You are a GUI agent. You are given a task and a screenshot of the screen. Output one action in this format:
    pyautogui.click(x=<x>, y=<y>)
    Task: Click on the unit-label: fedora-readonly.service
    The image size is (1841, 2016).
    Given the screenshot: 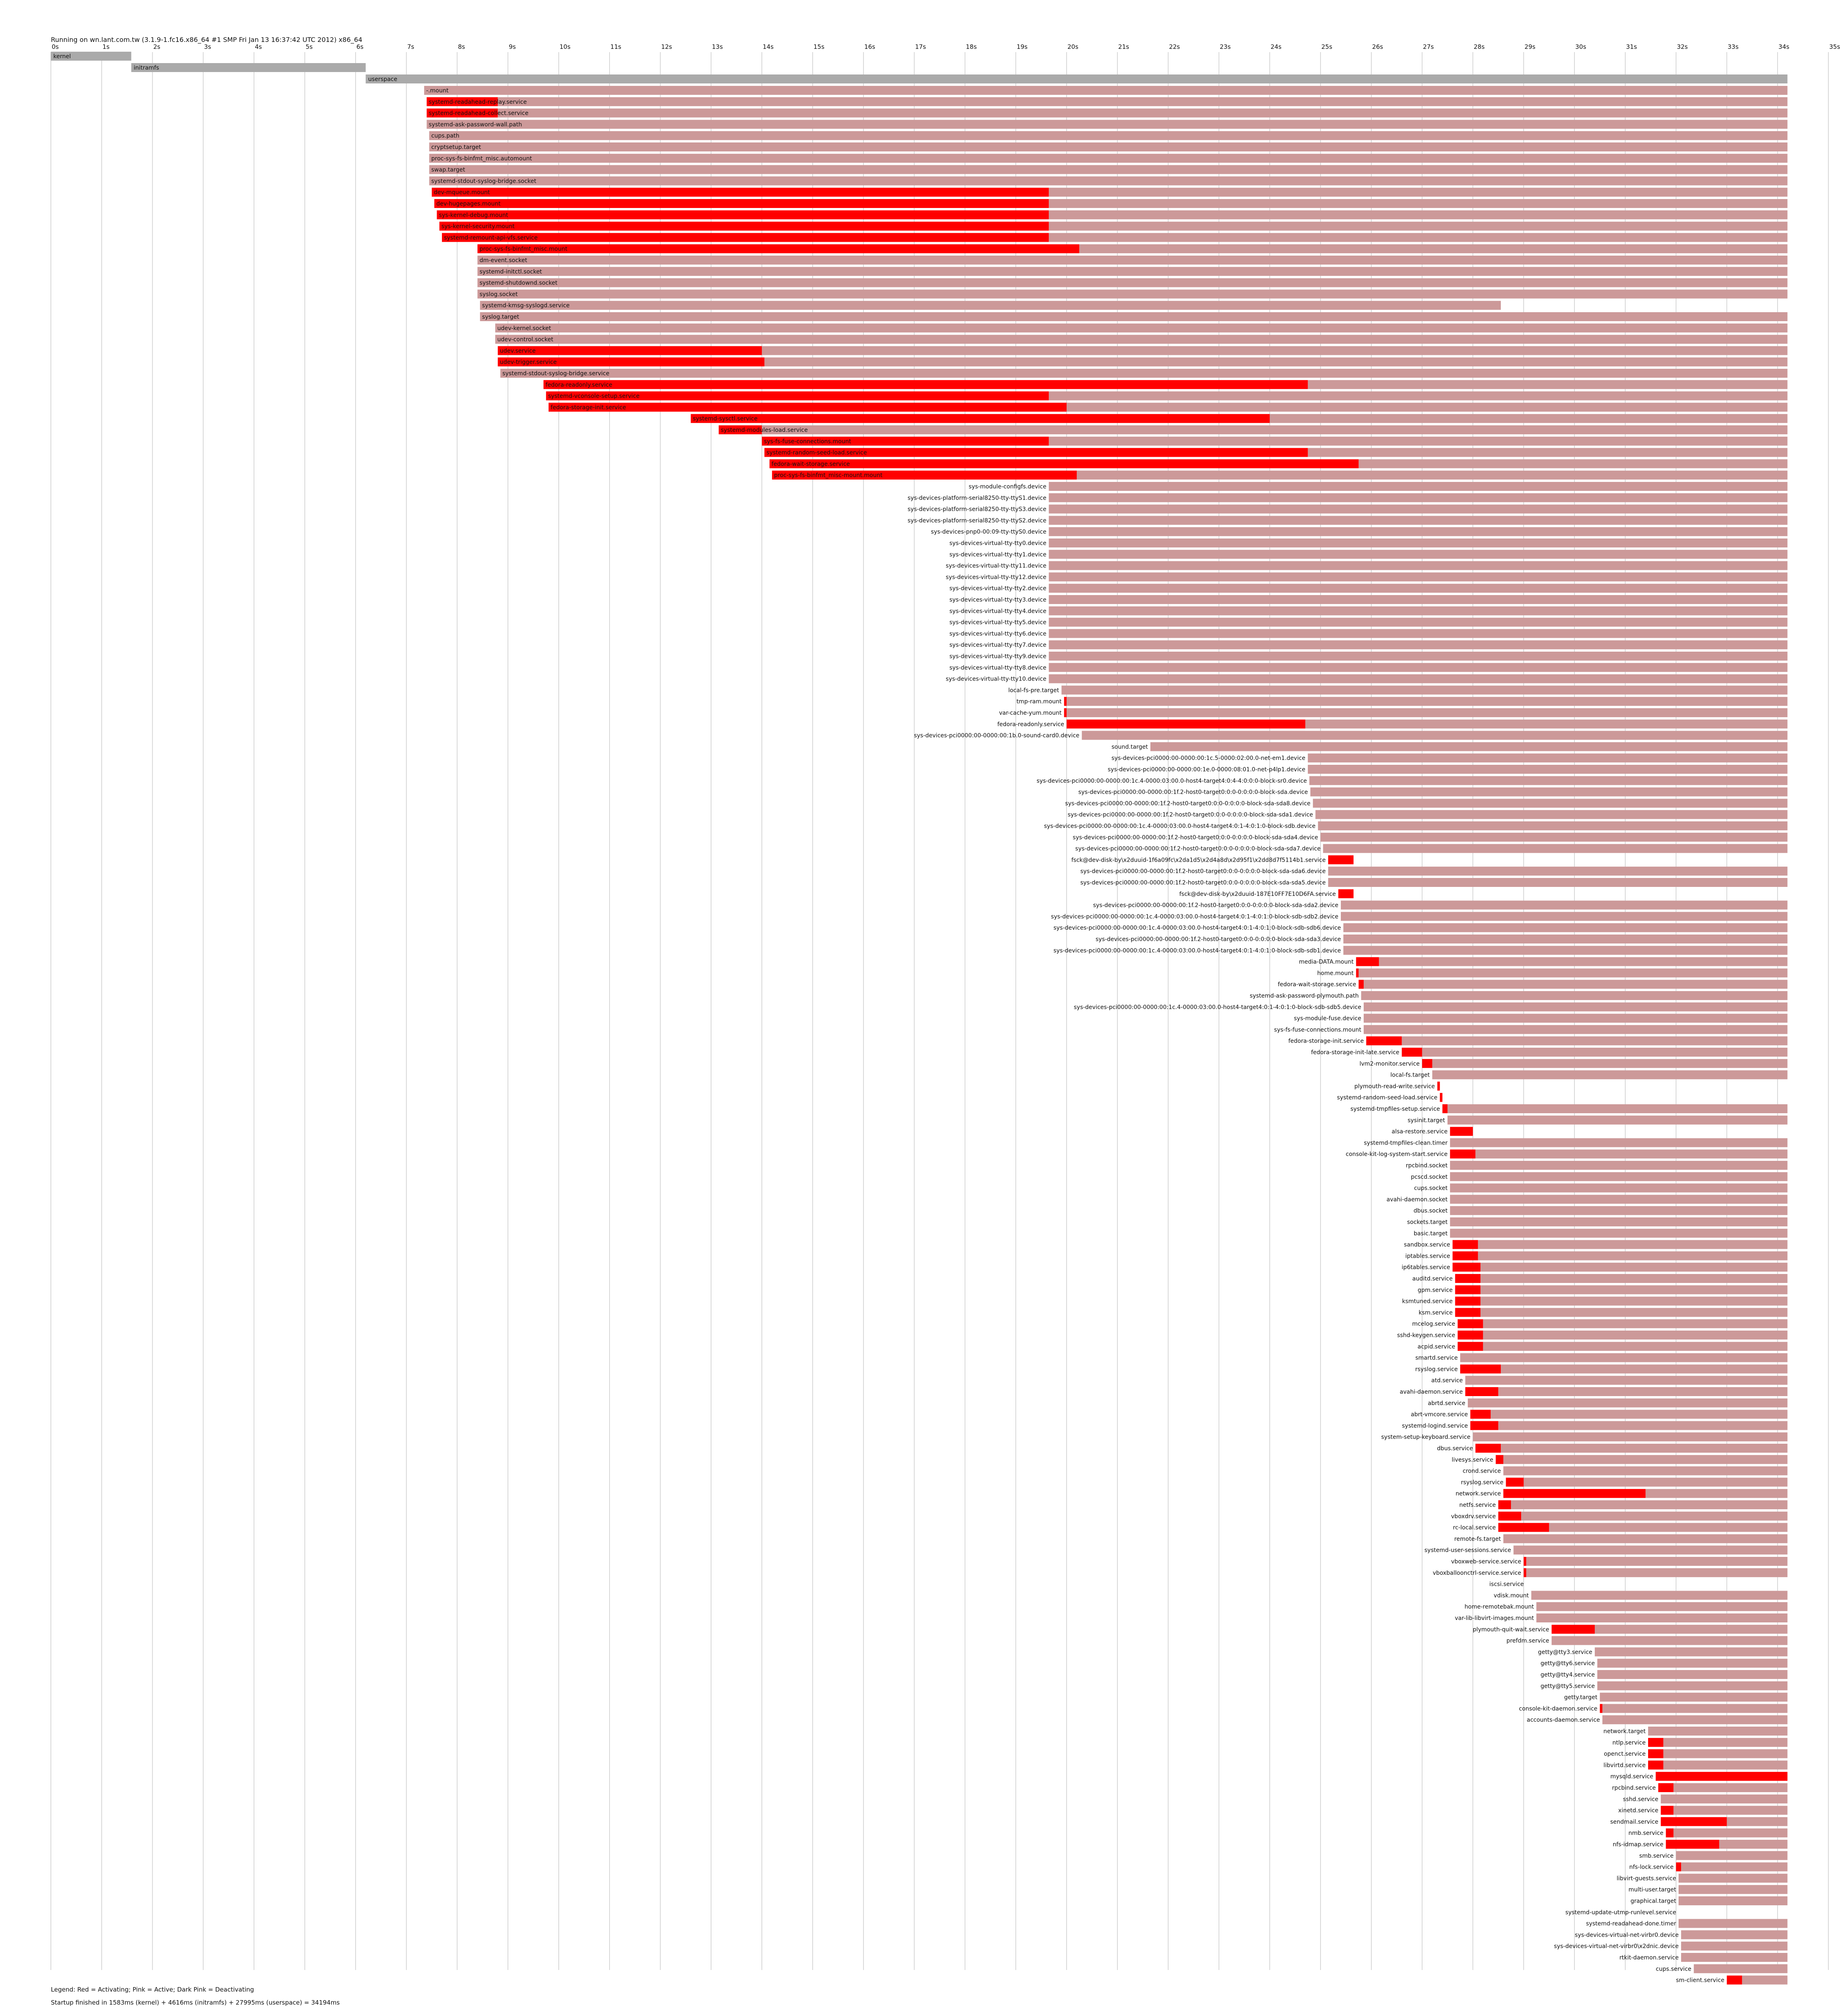 What is the action you would take?
    pyautogui.click(x=1030, y=724)
    